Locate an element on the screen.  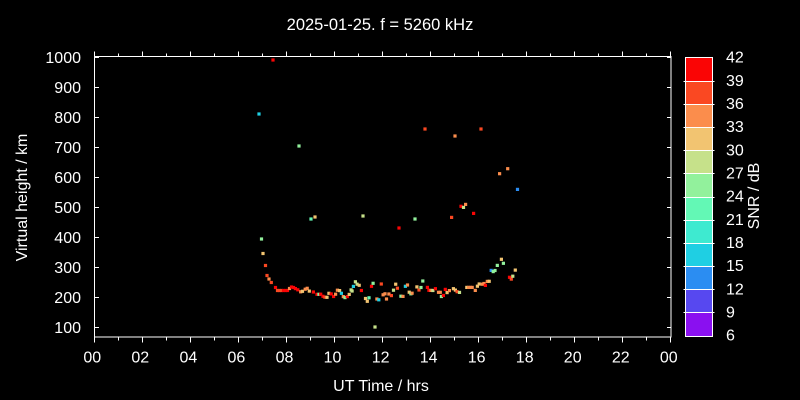
svg-text: 21 is located at coordinates (735, 220).